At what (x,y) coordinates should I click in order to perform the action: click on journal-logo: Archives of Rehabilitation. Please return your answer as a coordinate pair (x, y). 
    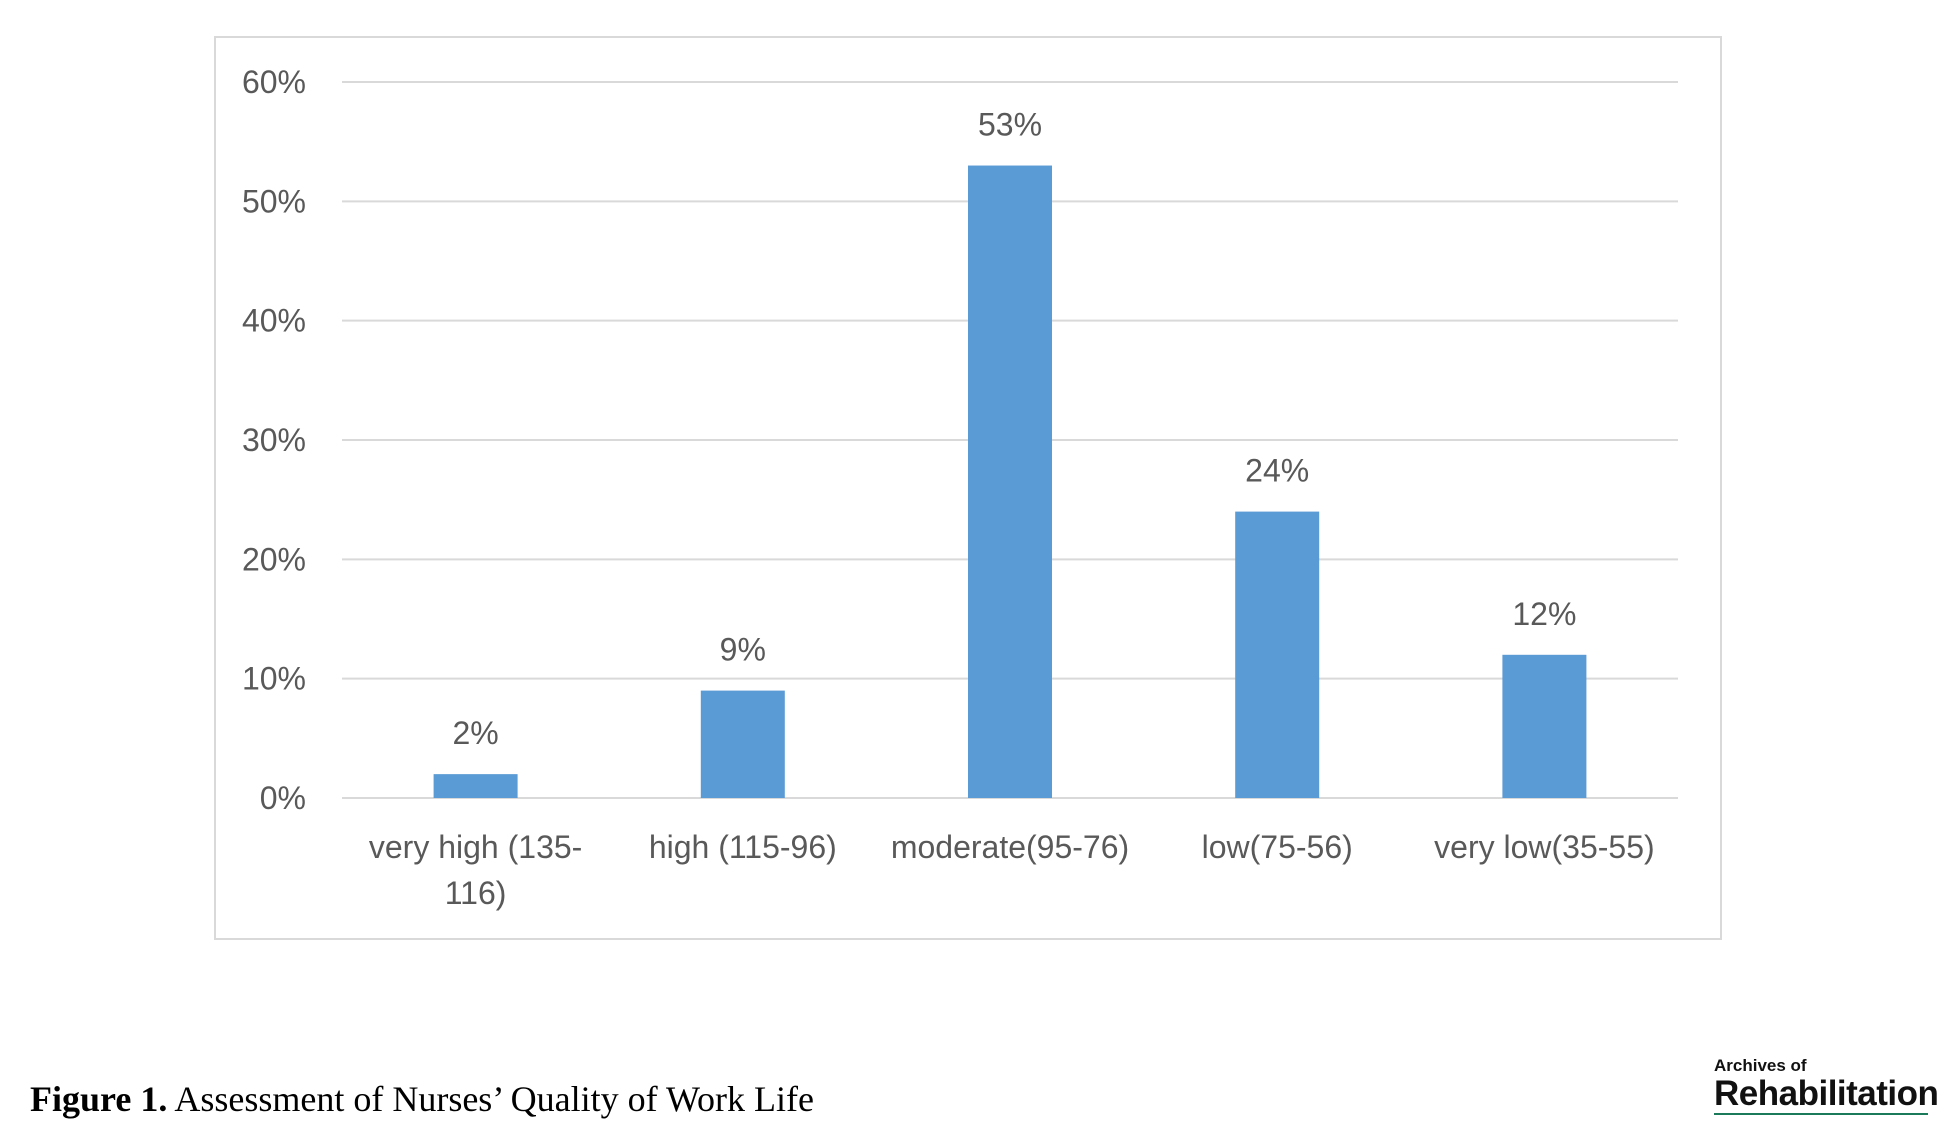
    Looking at the image, I should click on (1826, 1085).